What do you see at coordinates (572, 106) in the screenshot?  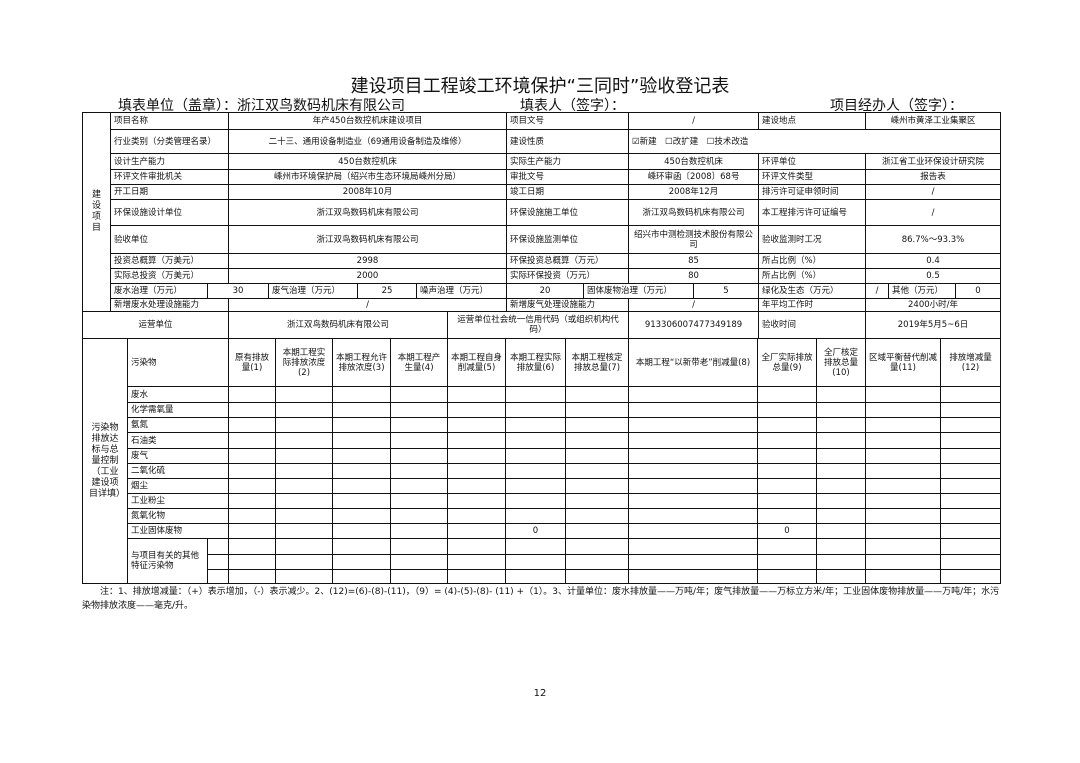 I see `filler-signature: 填表人（签字）：` at bounding box center [572, 106].